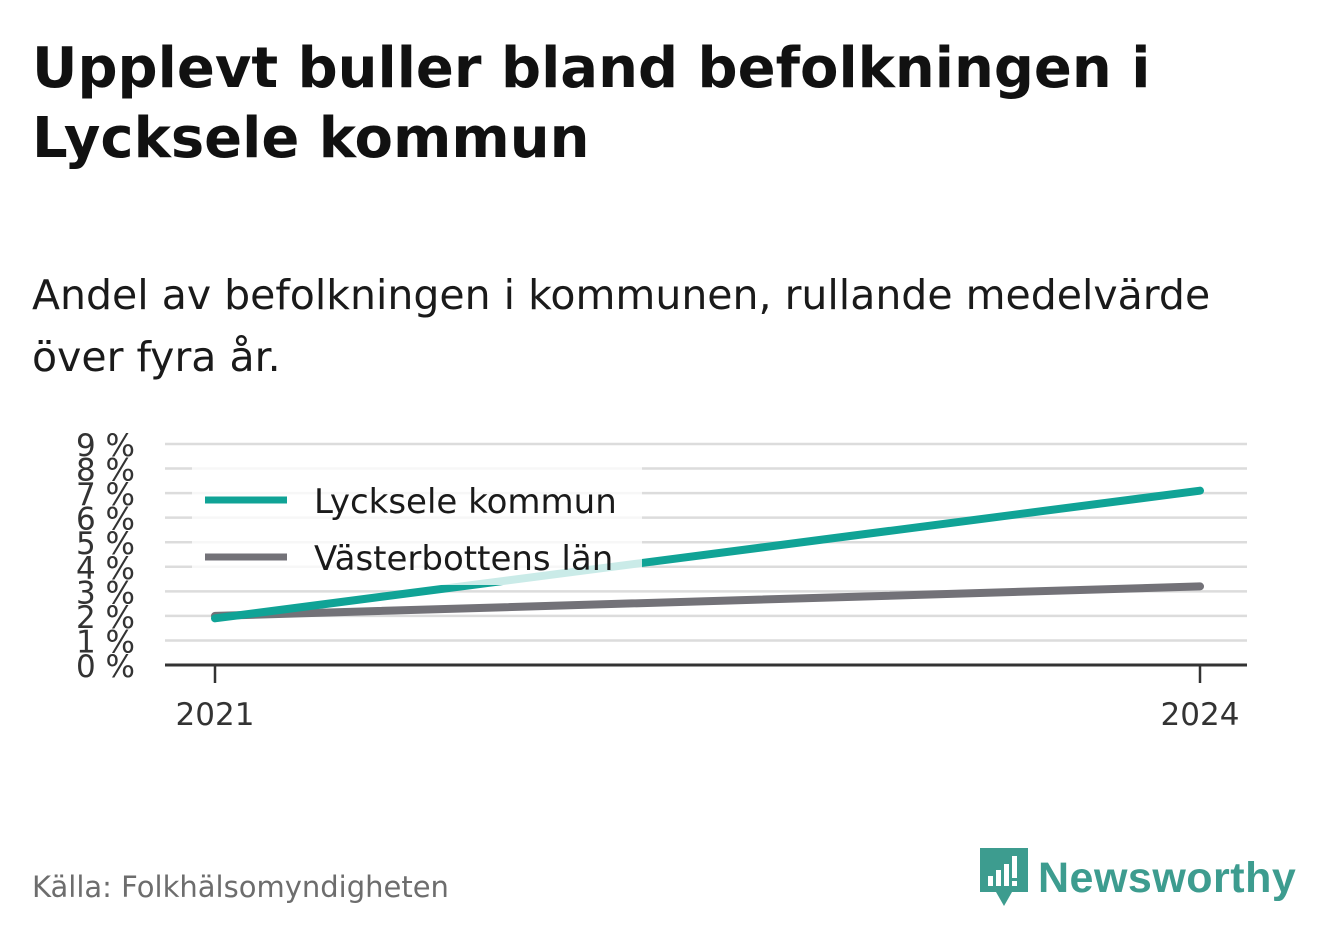 This screenshot has height=939, width=1322. What do you see at coordinates (105, 544) in the screenshot?
I see `y-tick-label: 5 %` at bounding box center [105, 544].